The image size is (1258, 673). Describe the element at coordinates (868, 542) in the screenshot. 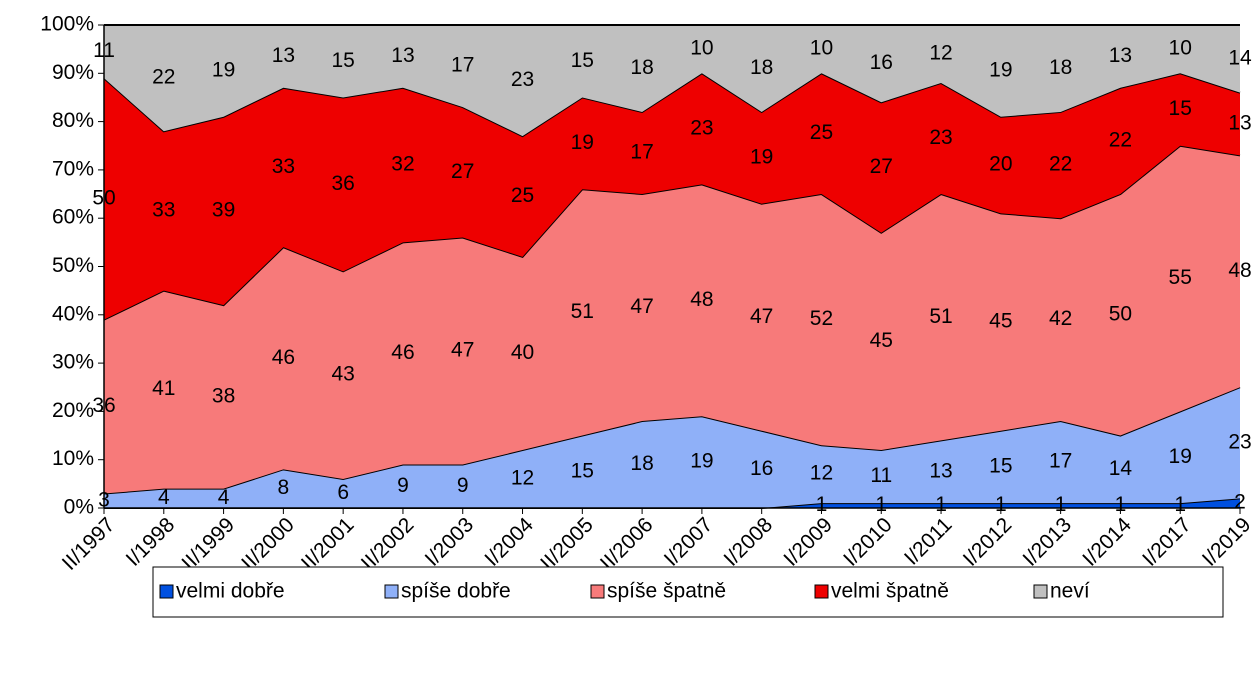

I see `x-tick-label: I/2010` at that location.